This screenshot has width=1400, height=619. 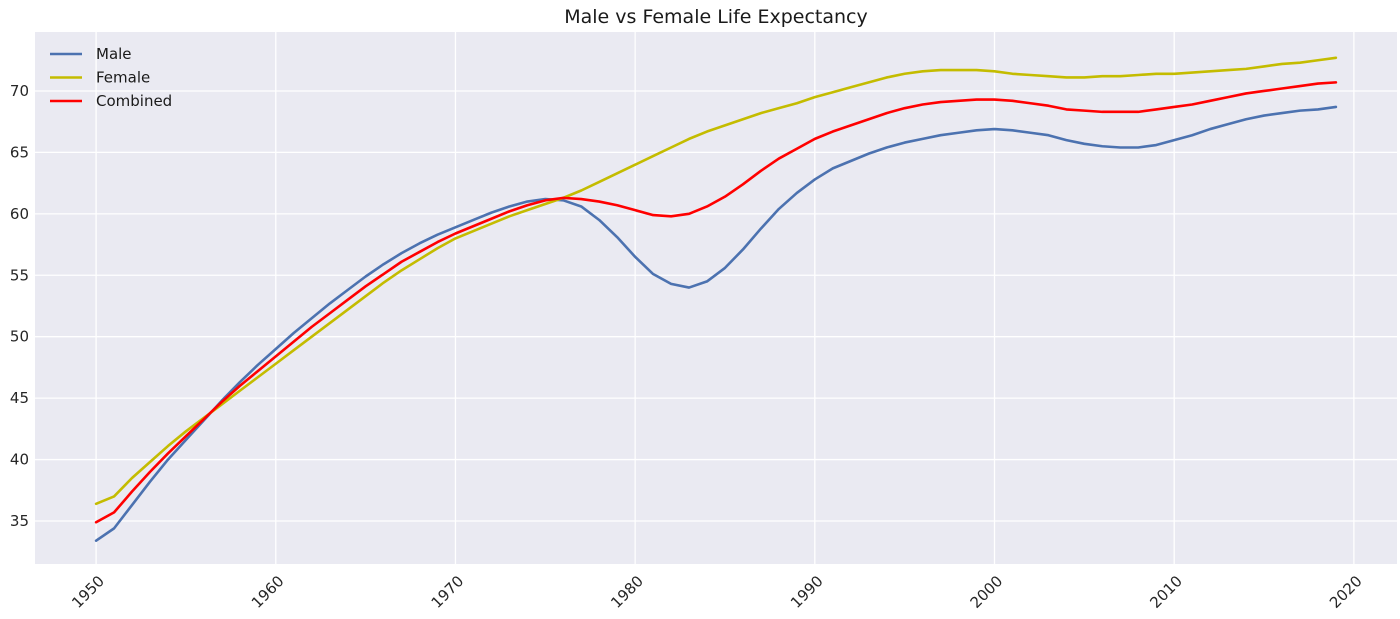 What do you see at coordinates (19, 460) in the screenshot?
I see `y-tick-label: 40` at bounding box center [19, 460].